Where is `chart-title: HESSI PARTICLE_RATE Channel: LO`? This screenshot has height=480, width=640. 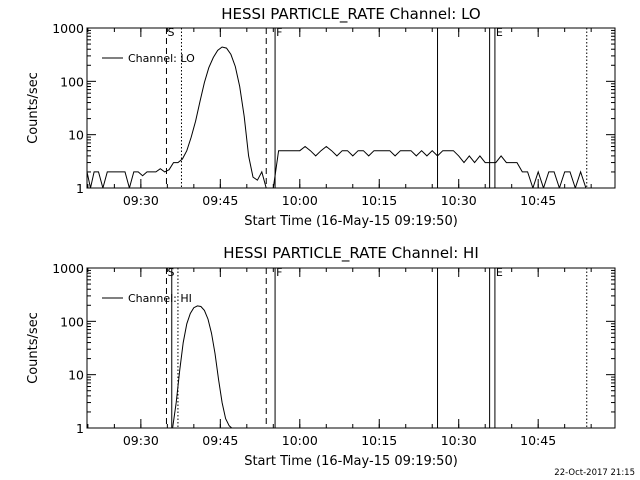
chart-title: HESSI PARTICLE_RATE Channel: LO is located at coordinates (350, 14).